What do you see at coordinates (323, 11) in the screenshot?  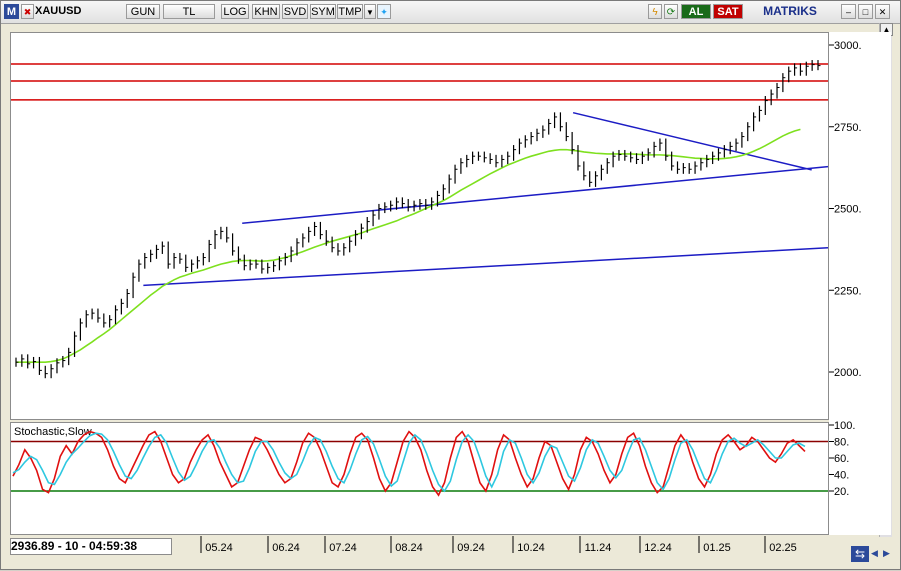 I see `sym-button: SYM` at bounding box center [323, 11].